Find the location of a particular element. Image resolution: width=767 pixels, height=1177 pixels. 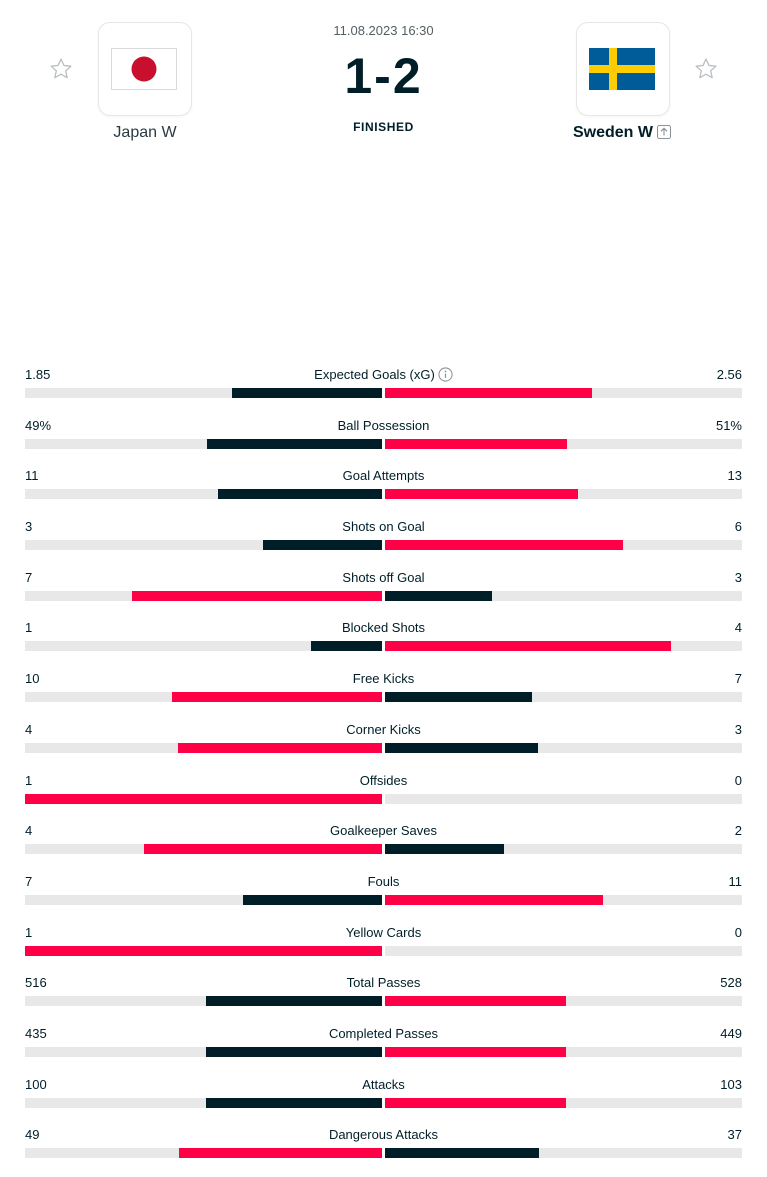

stat-category: Goalkeeper Saves is located at coordinates (383, 831).